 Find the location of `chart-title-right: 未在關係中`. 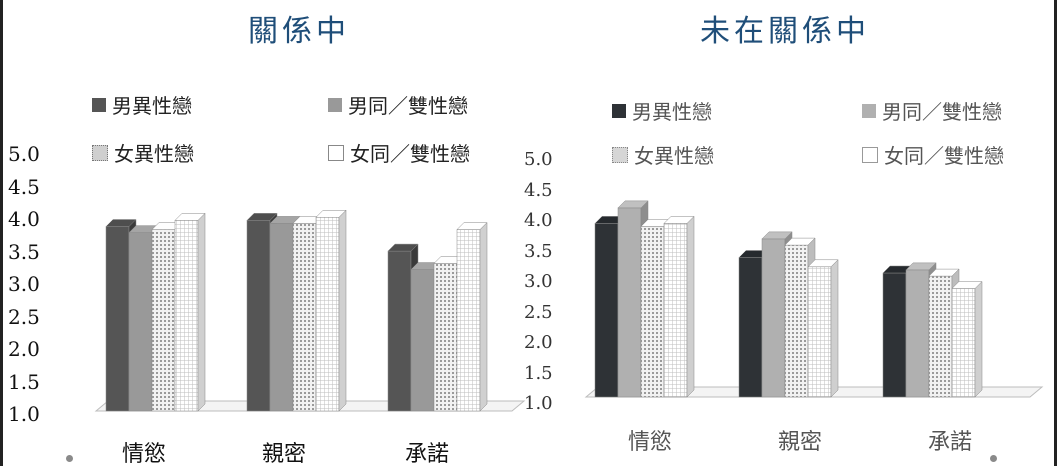

chart-title-right: 未在關係中 is located at coordinates (785, 31).